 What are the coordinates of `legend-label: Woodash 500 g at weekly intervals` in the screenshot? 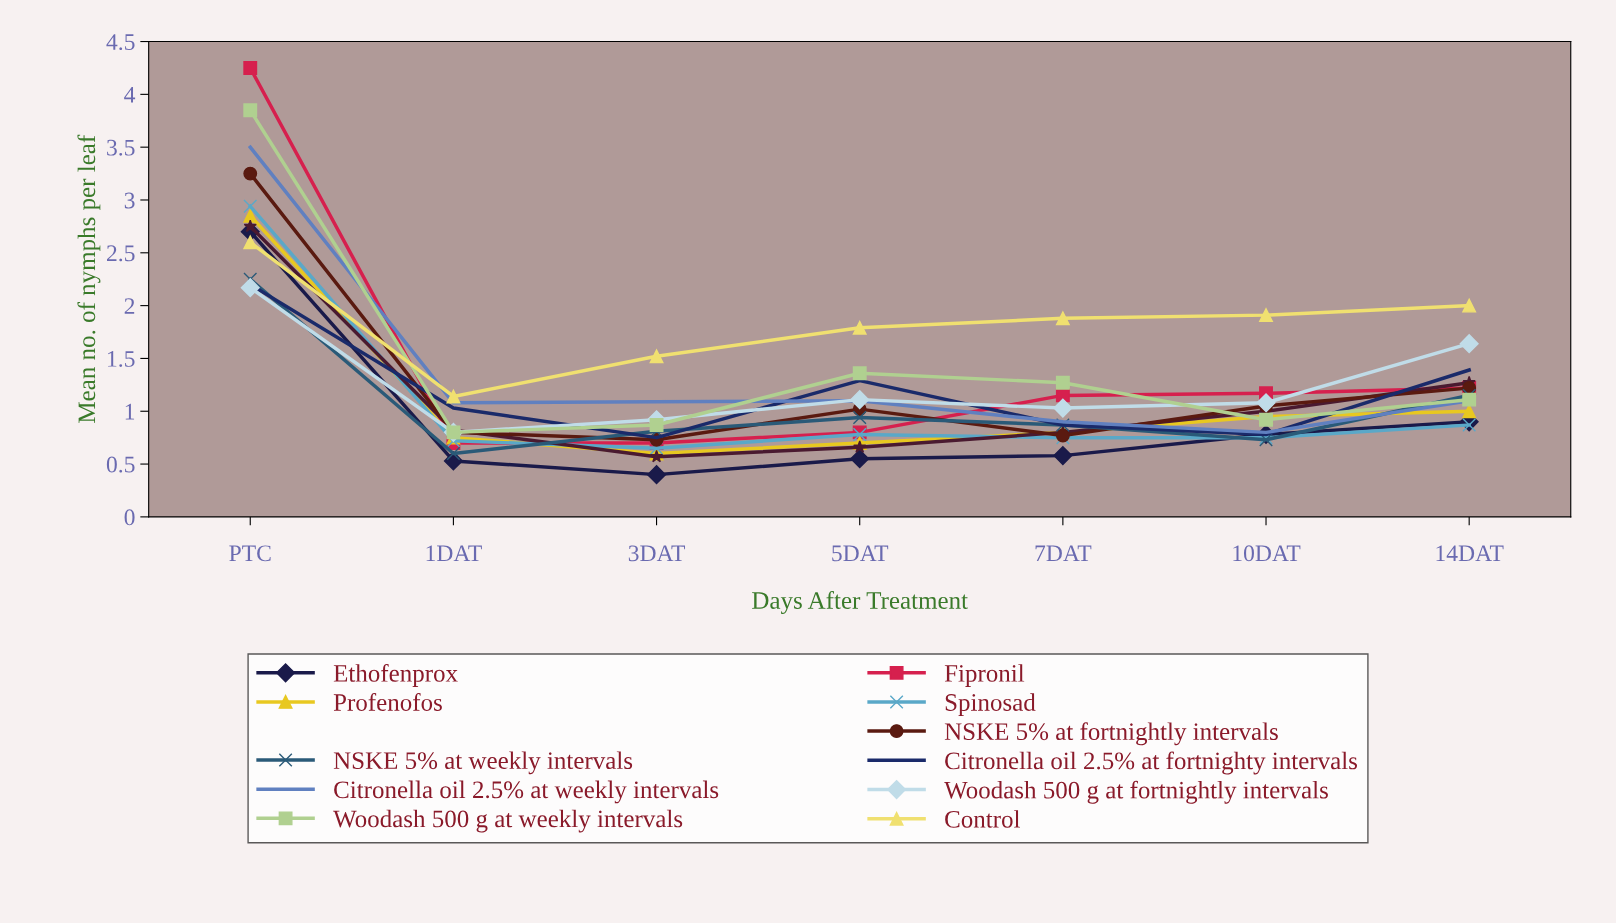 It's located at (508, 821).